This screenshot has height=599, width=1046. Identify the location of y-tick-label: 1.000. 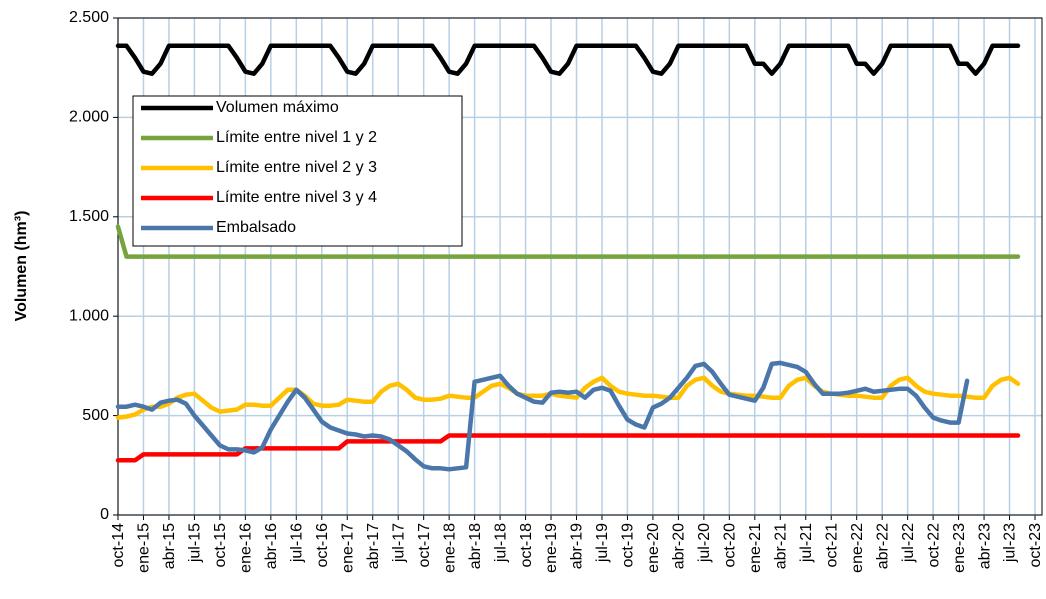
(89, 315).